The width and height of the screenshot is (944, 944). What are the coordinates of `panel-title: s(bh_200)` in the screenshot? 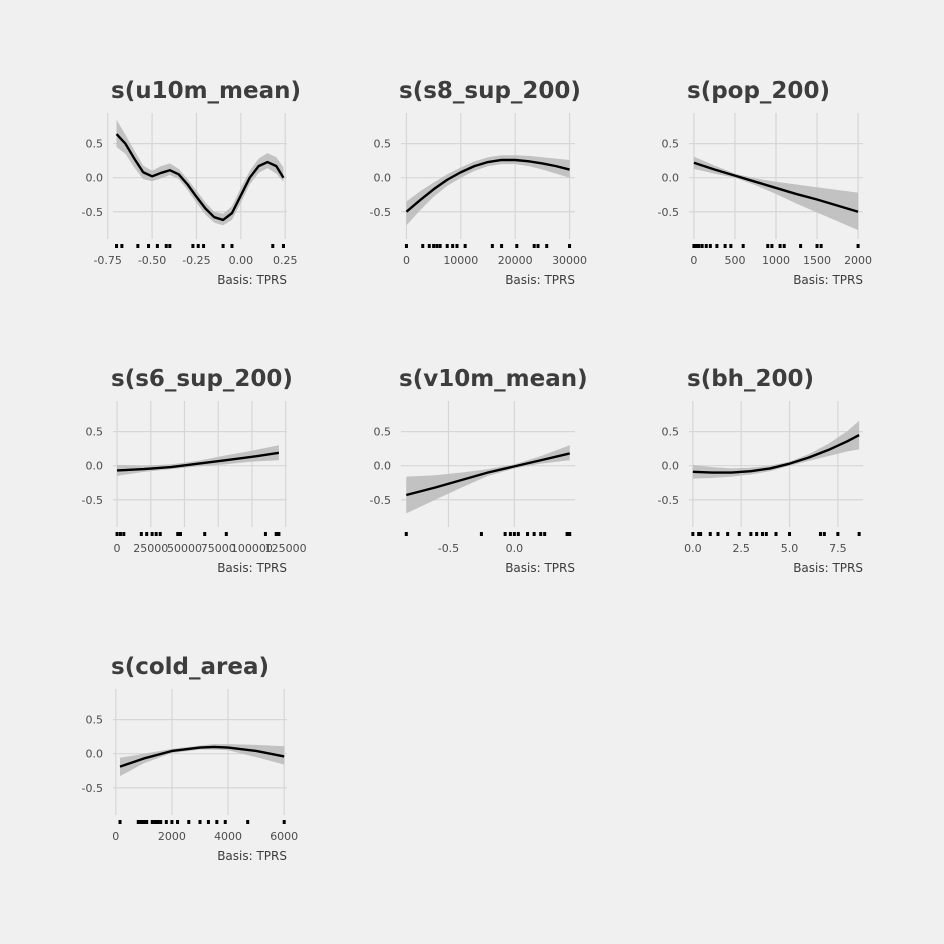 It's located at (750, 379).